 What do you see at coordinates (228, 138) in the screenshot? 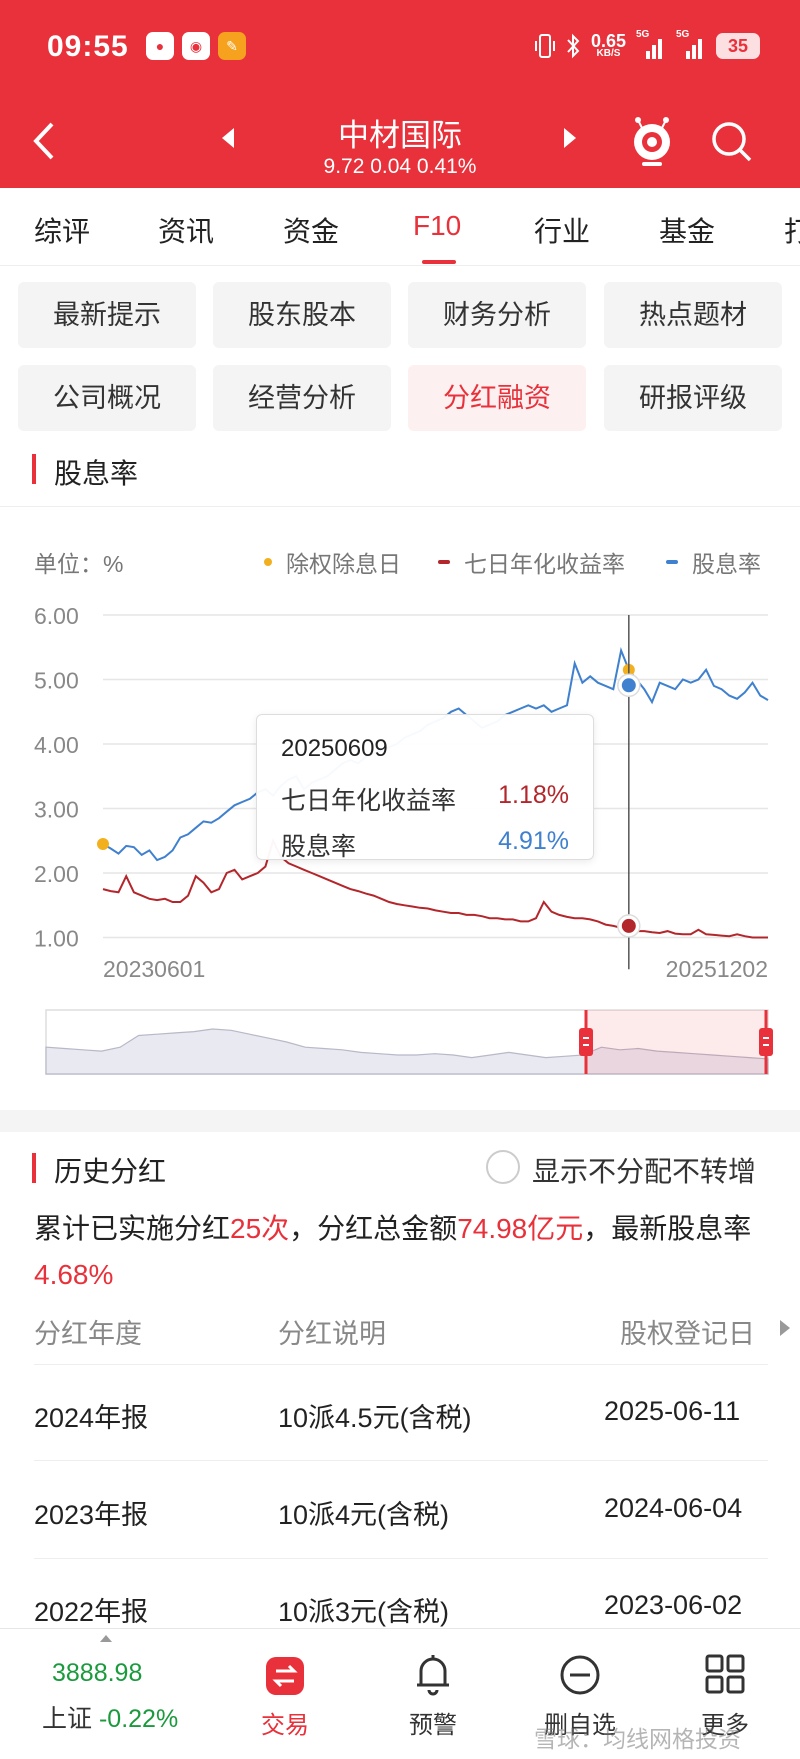
I see `prev-stock-icon` at bounding box center [228, 138].